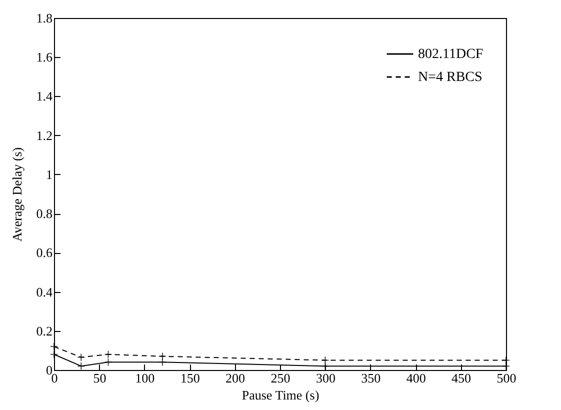 Image resolution: width=561 pixels, height=410 pixels. Describe the element at coordinates (16, 194) in the screenshot. I see `y-axis-title: Average Delay (s)` at that location.